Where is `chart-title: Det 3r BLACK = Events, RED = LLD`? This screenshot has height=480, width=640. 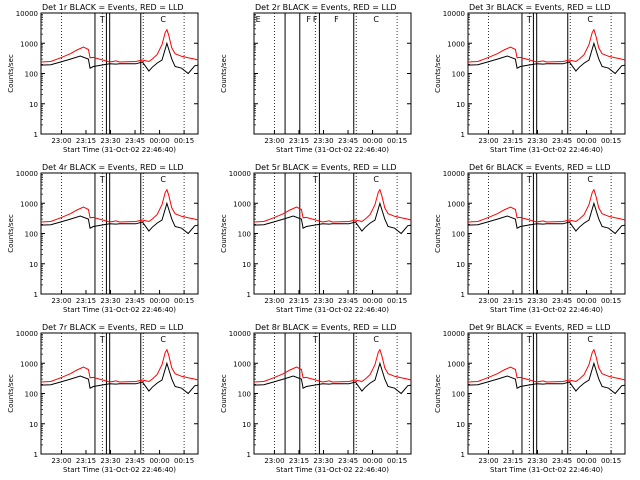 chart-title: Det 3r BLACK = Events, RED = LLD is located at coordinates (540, 7).